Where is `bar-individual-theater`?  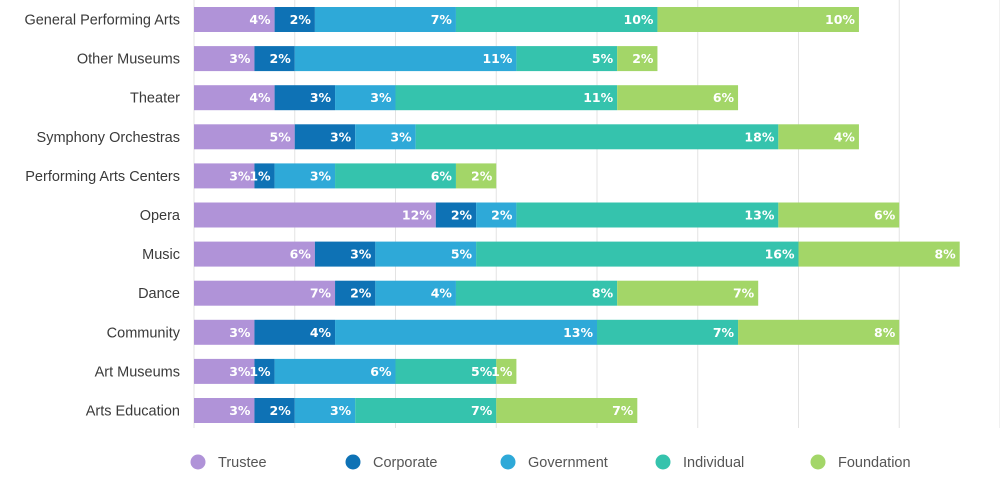
bar-individual-theater is located at coordinates (506, 98).